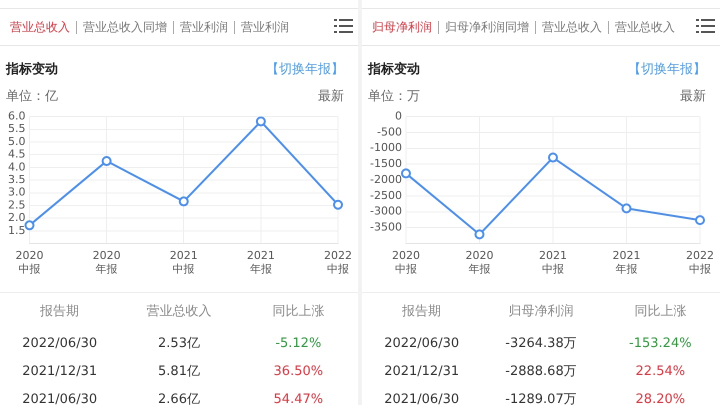 The width and height of the screenshot is (720, 405). What do you see at coordinates (386, 147) in the screenshot?
I see `y-tick-label: -1000` at bounding box center [386, 147].